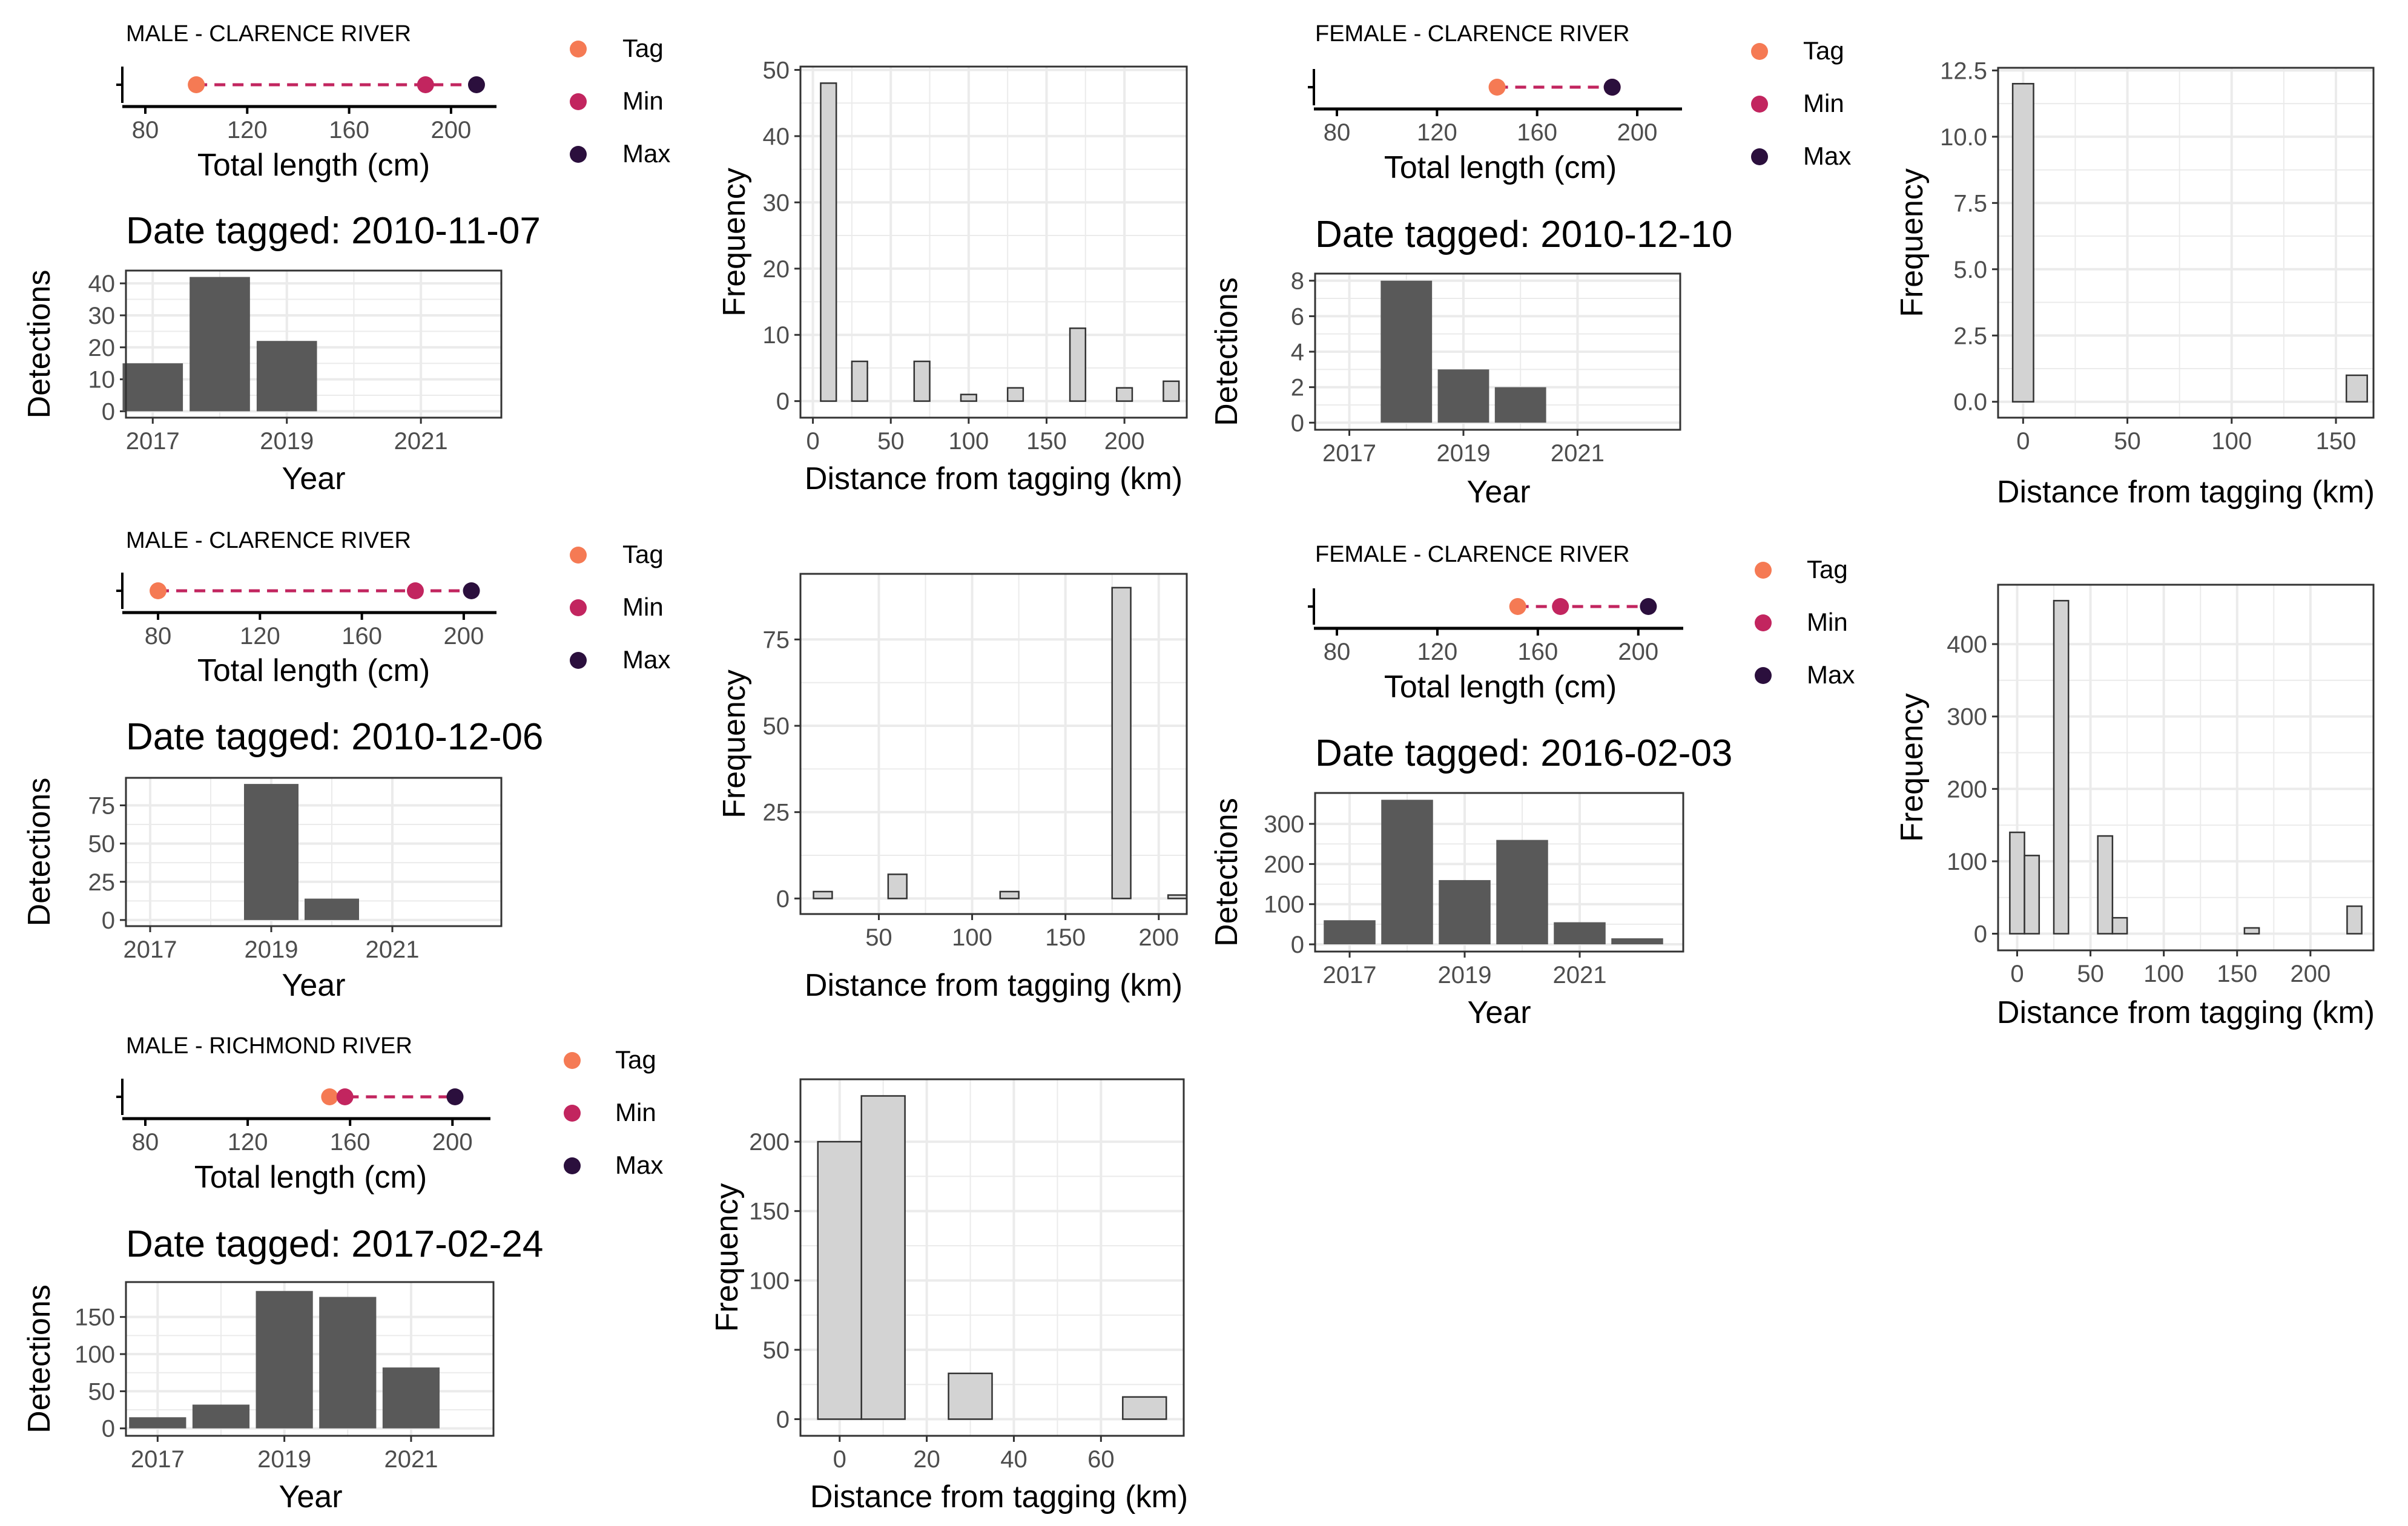 The width and height of the screenshot is (2408, 1526). Describe the element at coordinates (1560, 606) in the screenshot. I see `length-min-point` at that location.